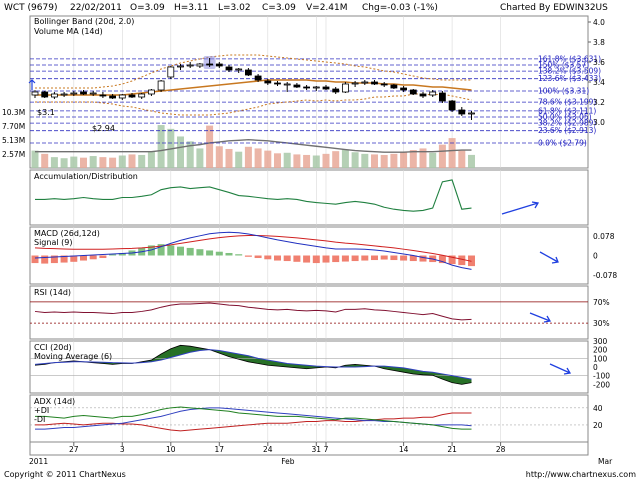 Image resolution: width=640 pixels, height=484 pixels. What do you see at coordinates (67, 233) in the screenshot?
I see `macd-title: MACD (26d,12d)` at bounding box center [67, 233].